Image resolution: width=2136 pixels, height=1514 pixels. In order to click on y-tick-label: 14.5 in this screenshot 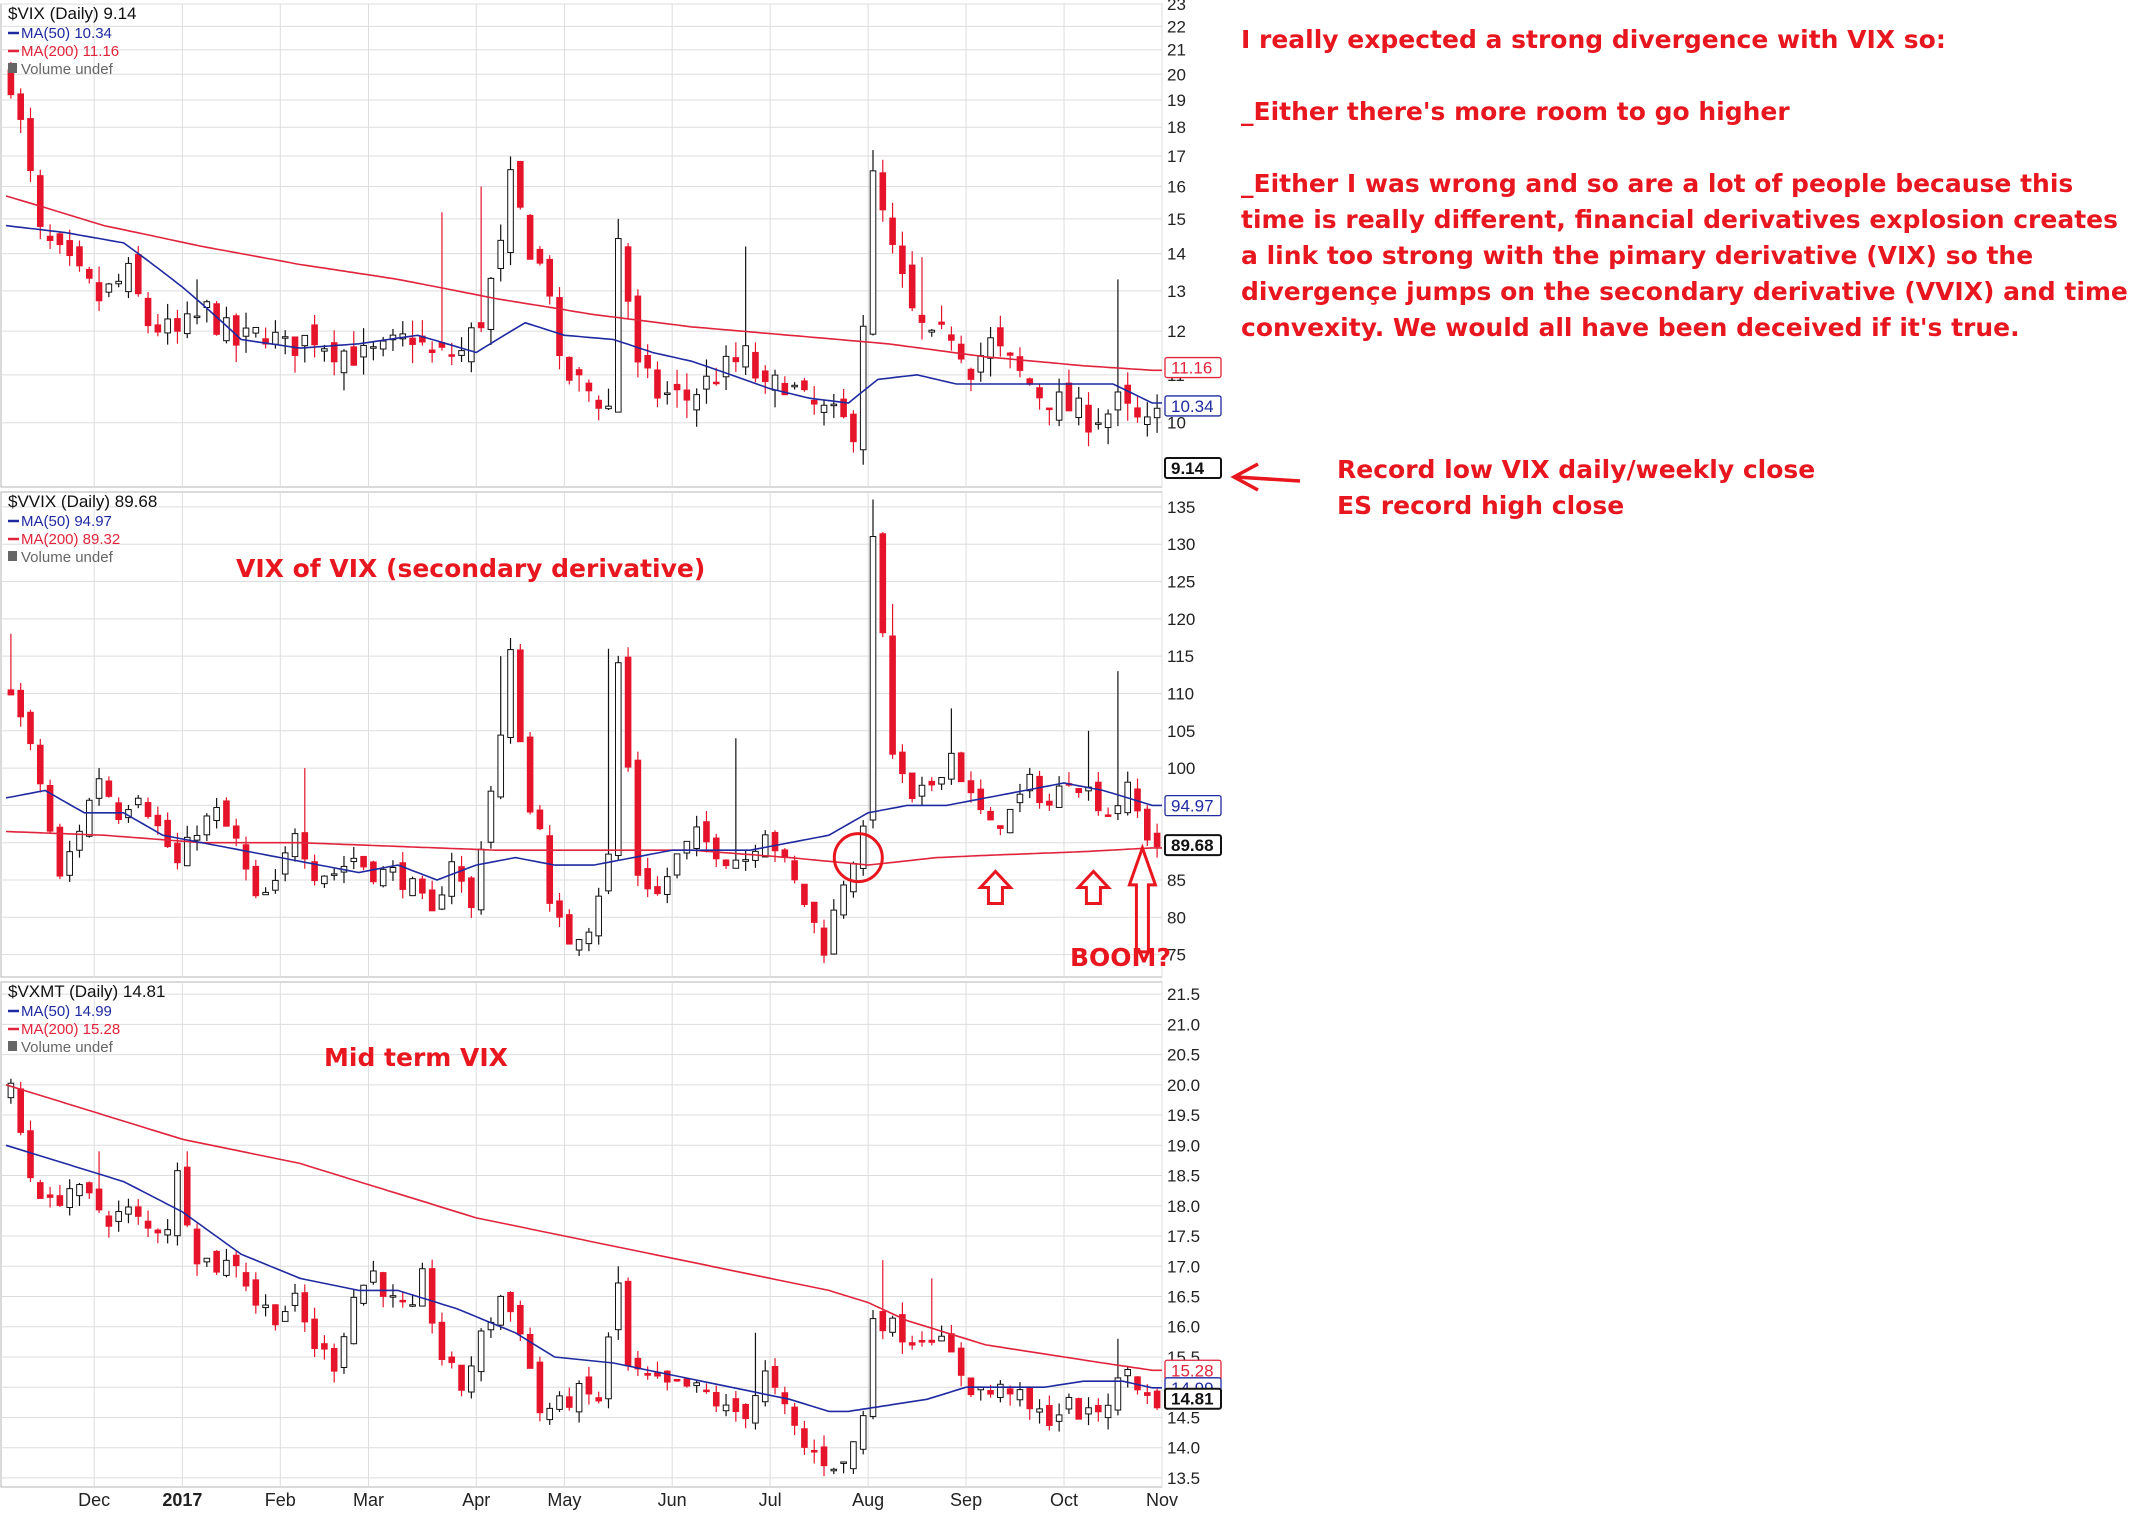, I will do `click(1183, 1417)`.